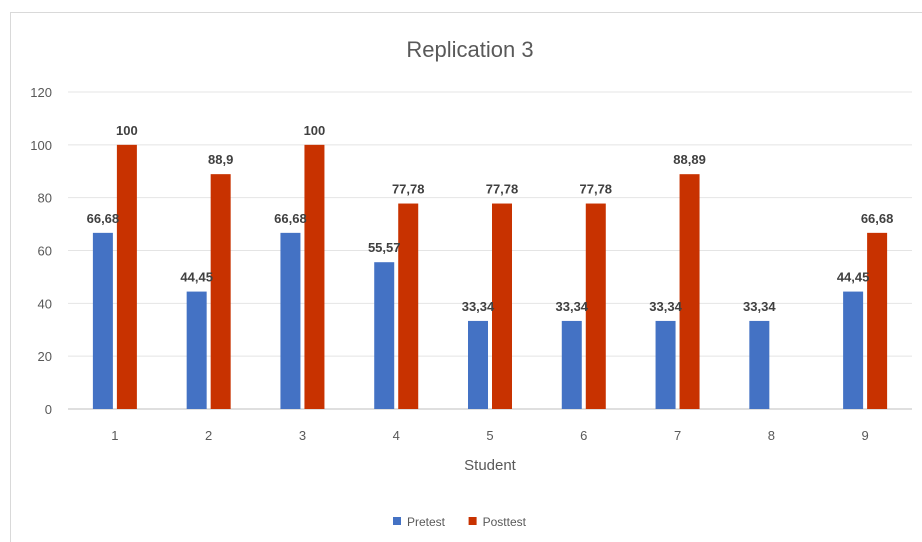  I want to click on chart-border-left, so click(10, 277).